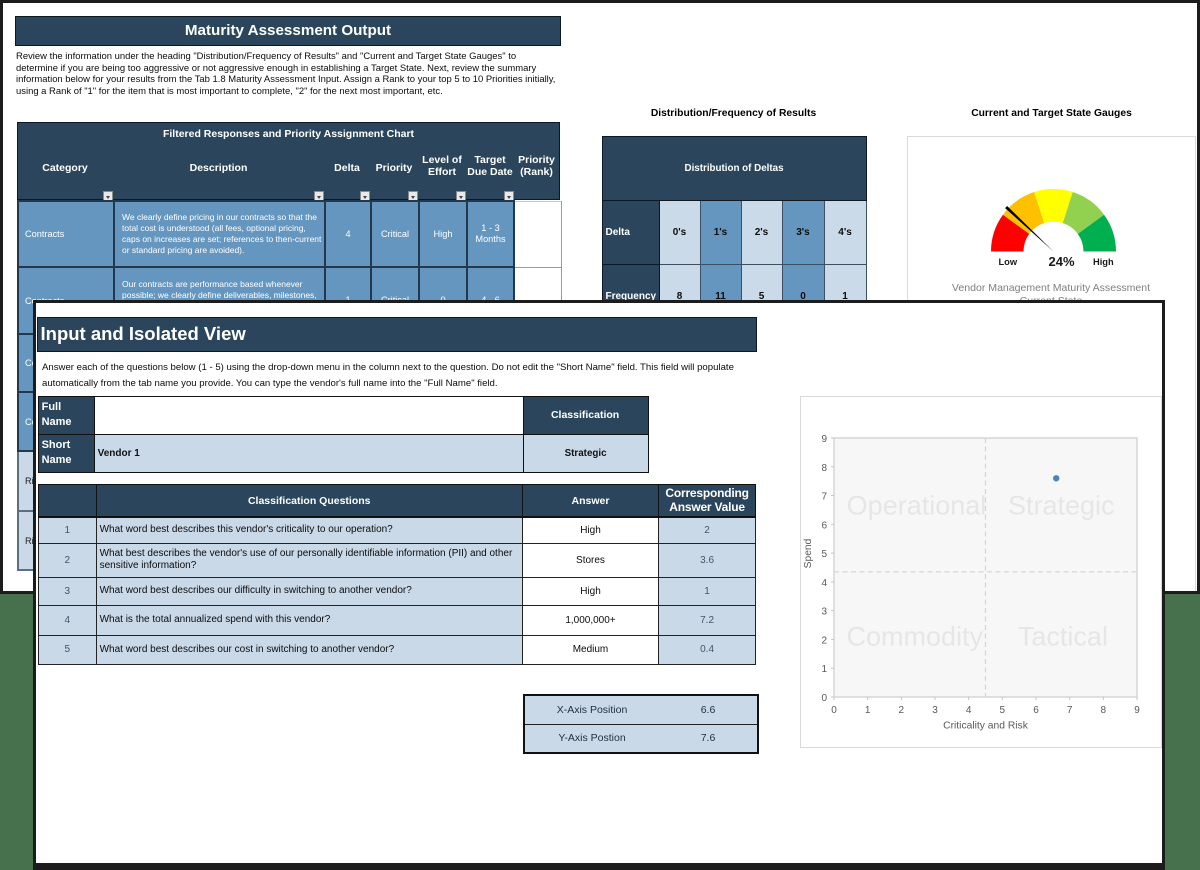 Image resolution: width=1200 pixels, height=870 pixels. Describe the element at coordinates (917, 506) in the screenshot. I see `svg-text: Operational` at that location.